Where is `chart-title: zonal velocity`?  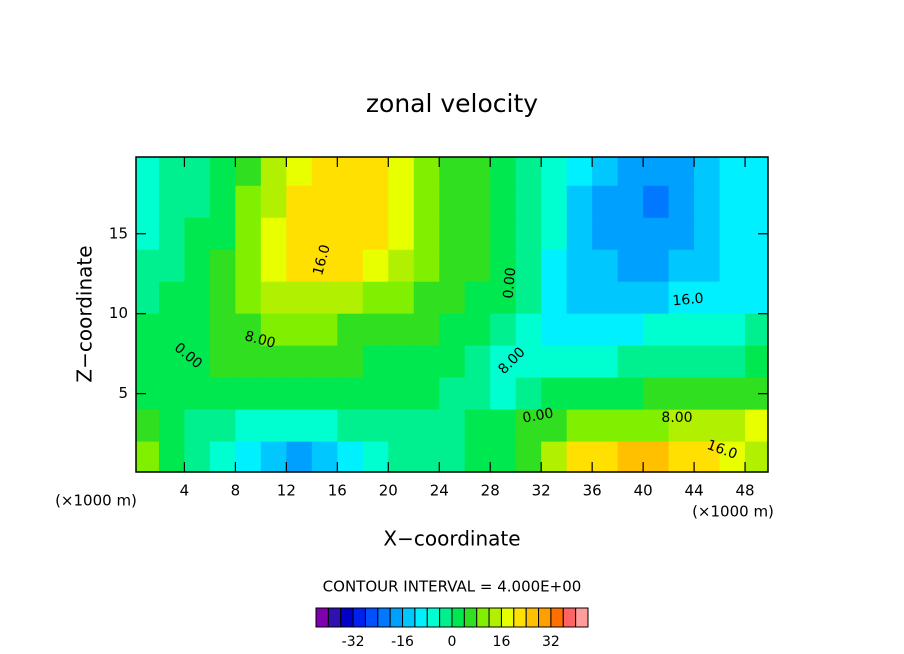 chart-title: zonal velocity is located at coordinates (452, 103).